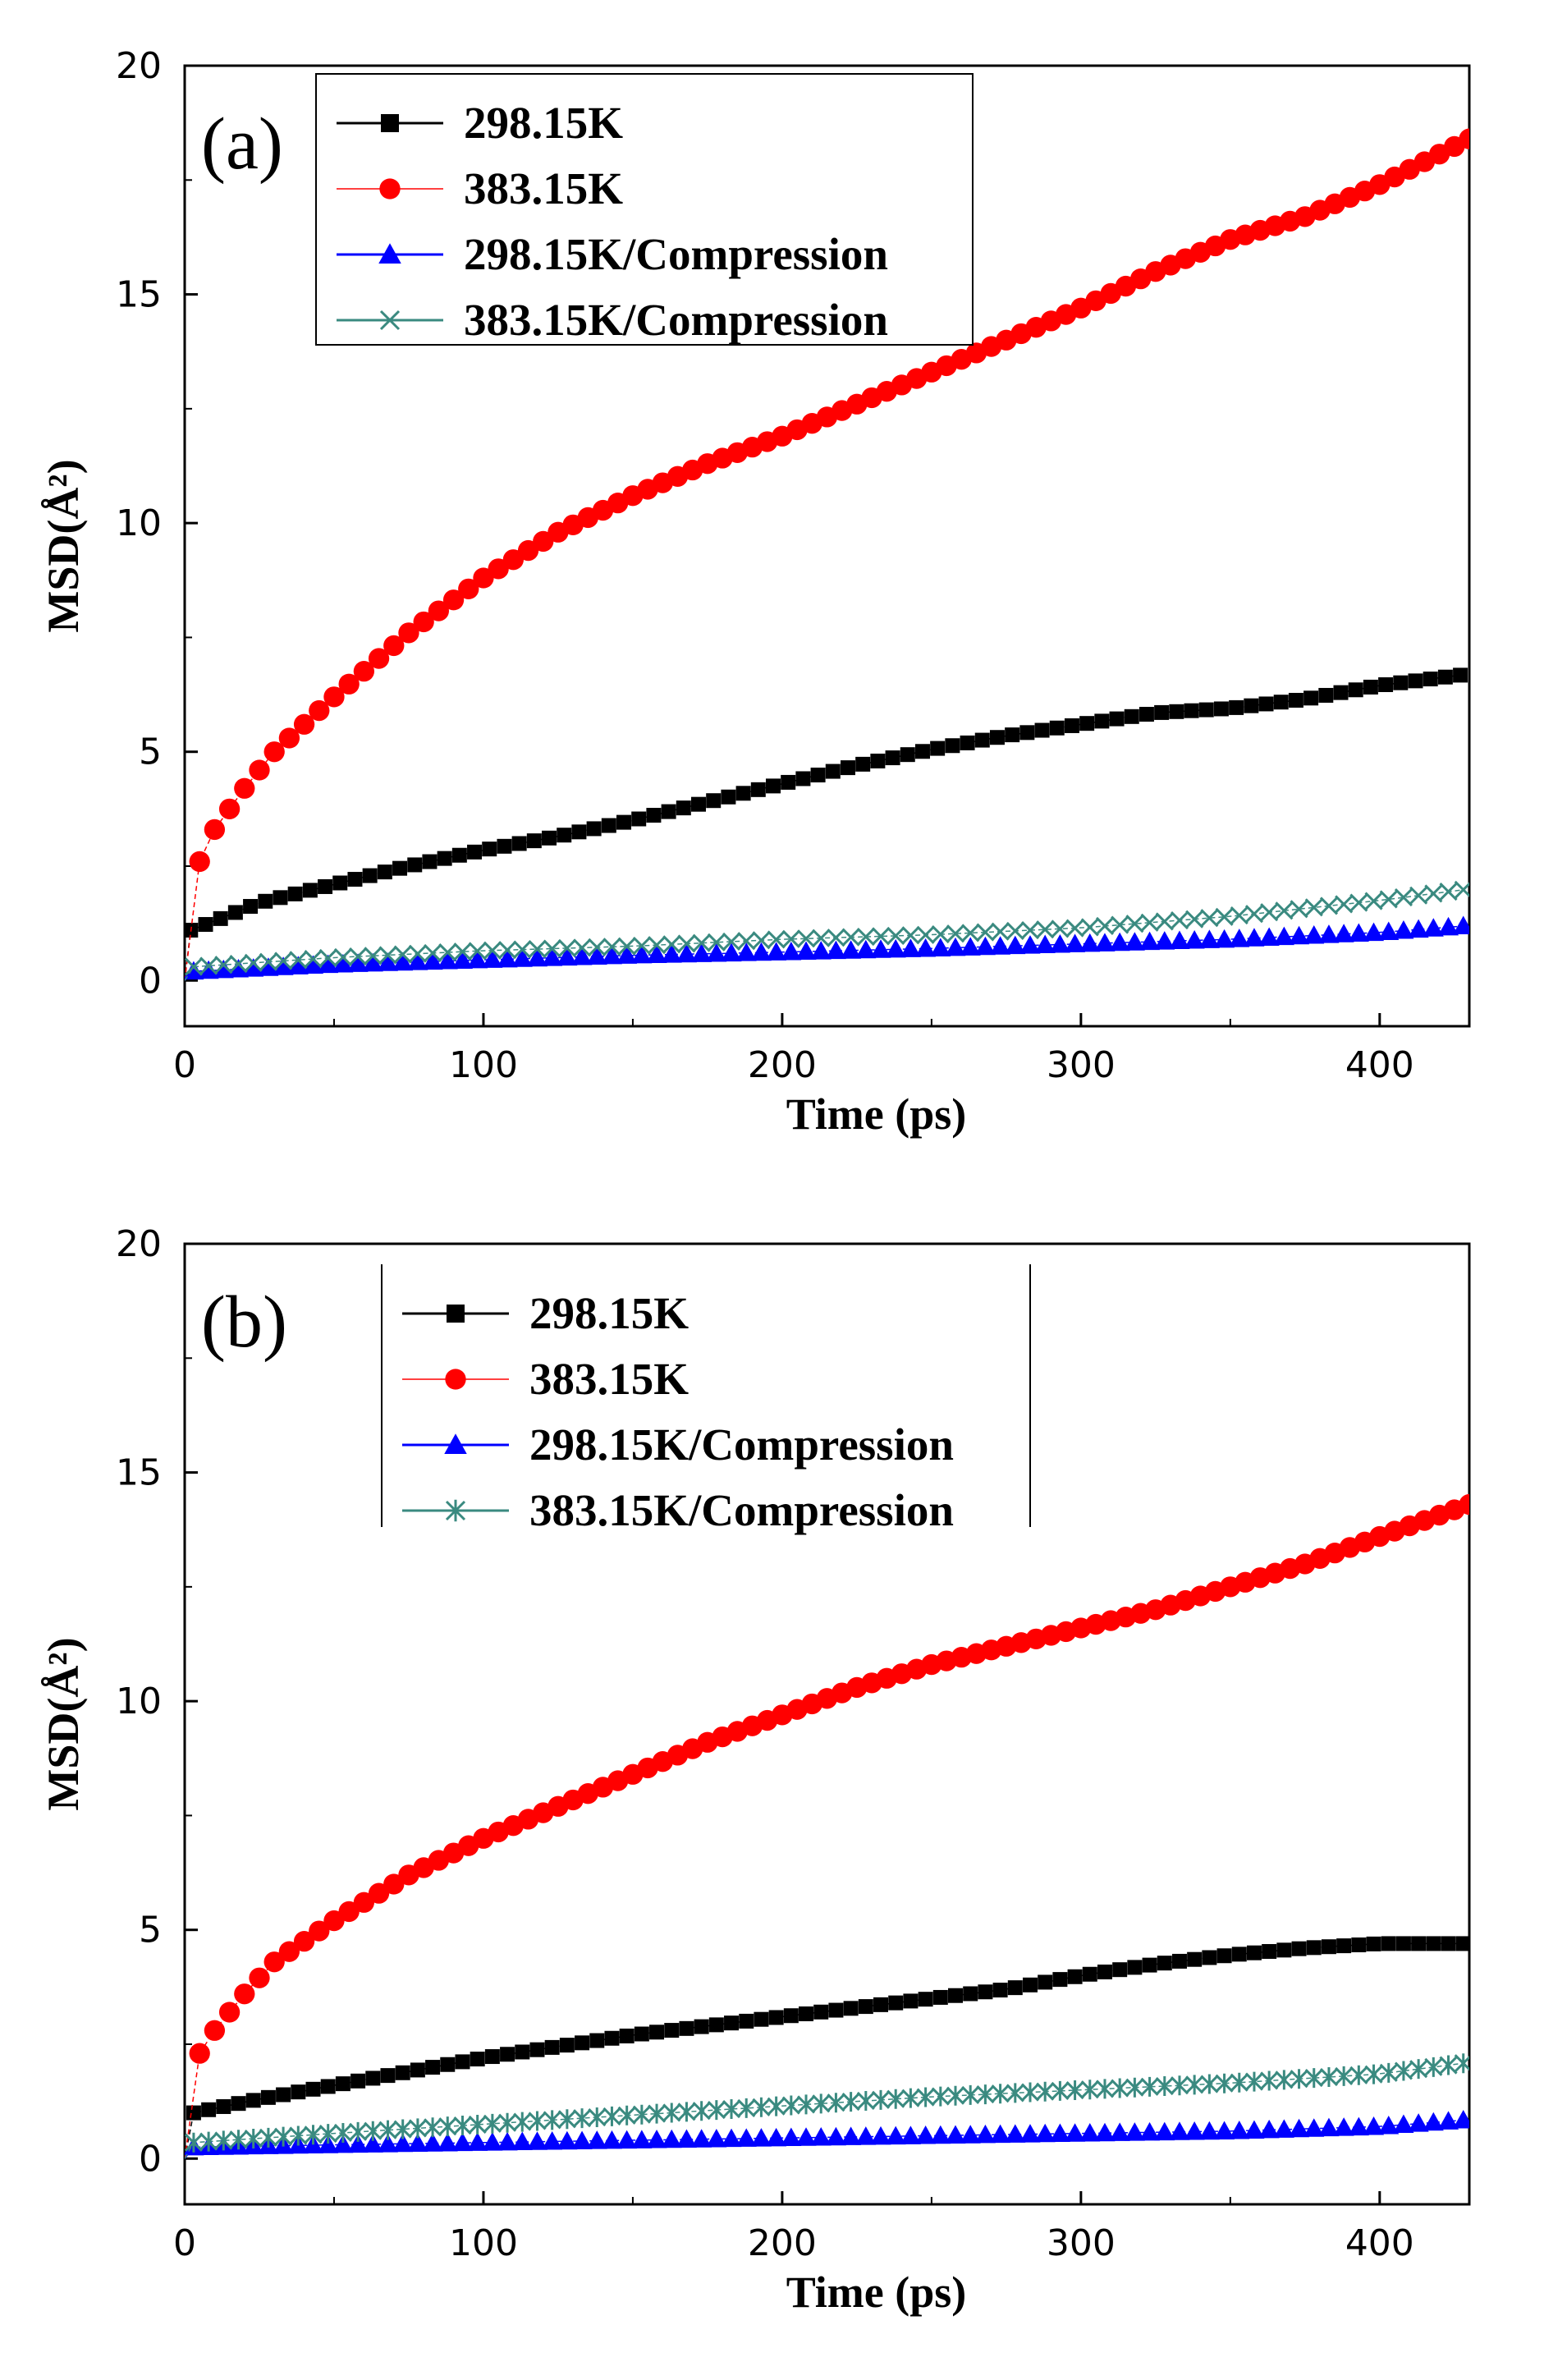 This screenshot has height=2380, width=1544. I want to click on x-tick-label: 300, so click(1081, 1065).